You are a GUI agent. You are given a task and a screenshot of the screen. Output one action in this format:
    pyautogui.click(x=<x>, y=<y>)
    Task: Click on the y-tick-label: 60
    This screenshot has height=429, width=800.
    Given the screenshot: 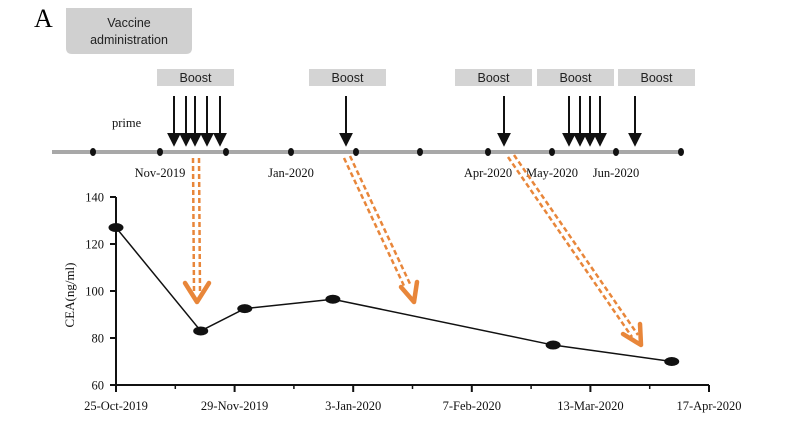 What is the action you would take?
    pyautogui.click(x=98, y=386)
    